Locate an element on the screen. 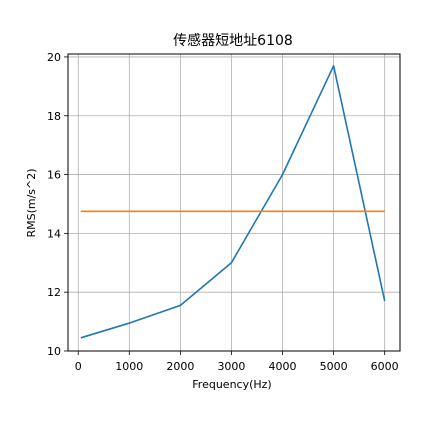 The height and width of the screenshot is (443, 444). x-tick-label: 0 is located at coordinates (78, 366).